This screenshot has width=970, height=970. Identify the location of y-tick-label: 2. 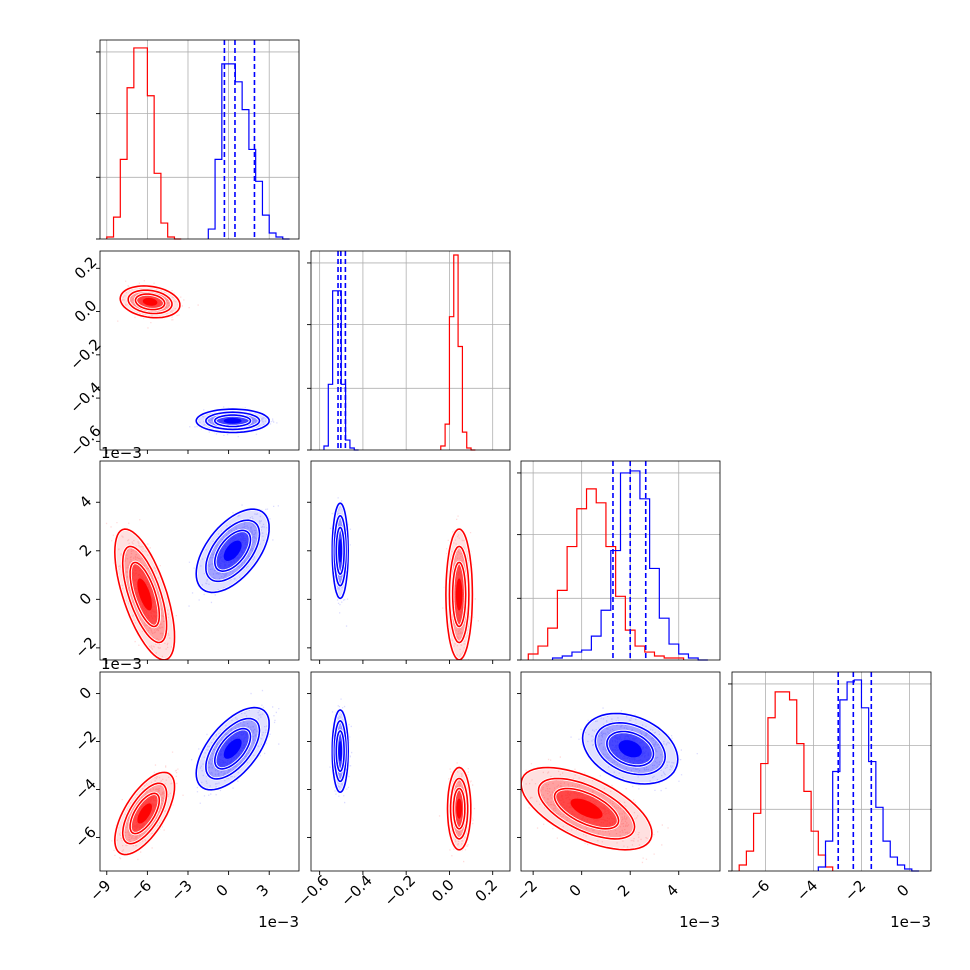
(85, 550).